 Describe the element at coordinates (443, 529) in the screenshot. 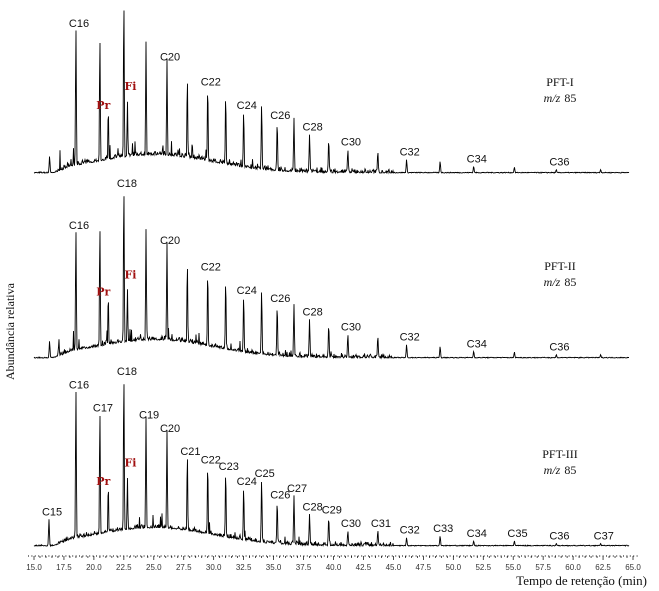

I see `peak-label-c33: C33` at that location.